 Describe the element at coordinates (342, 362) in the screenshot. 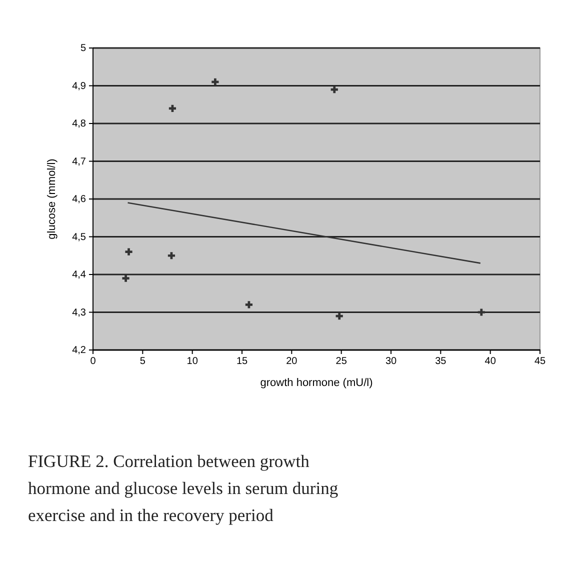

I see `x-tick-label: 25` at that location.